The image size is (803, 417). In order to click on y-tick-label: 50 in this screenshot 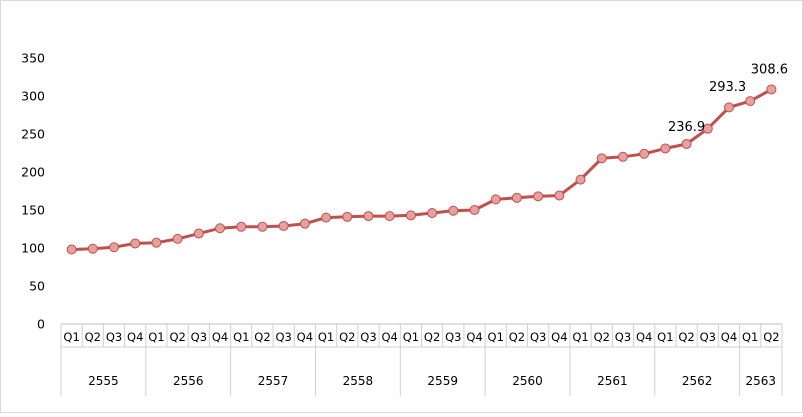, I will do `click(37, 286)`.